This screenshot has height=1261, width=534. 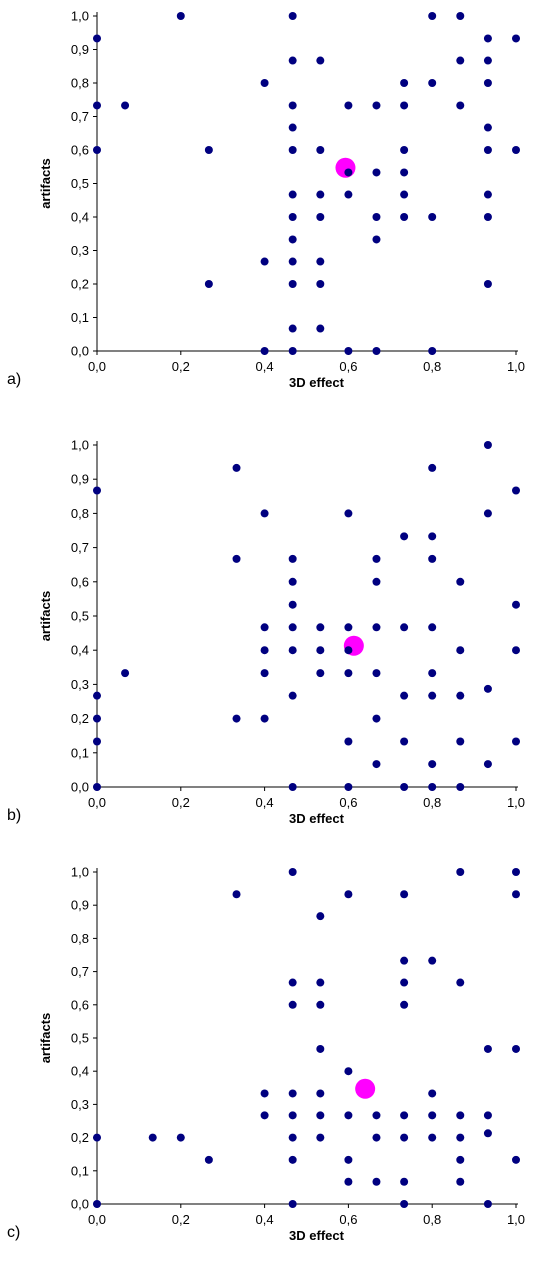 What do you see at coordinates (80, 317) in the screenshot?
I see `y-tick-label: 0,1` at bounding box center [80, 317].